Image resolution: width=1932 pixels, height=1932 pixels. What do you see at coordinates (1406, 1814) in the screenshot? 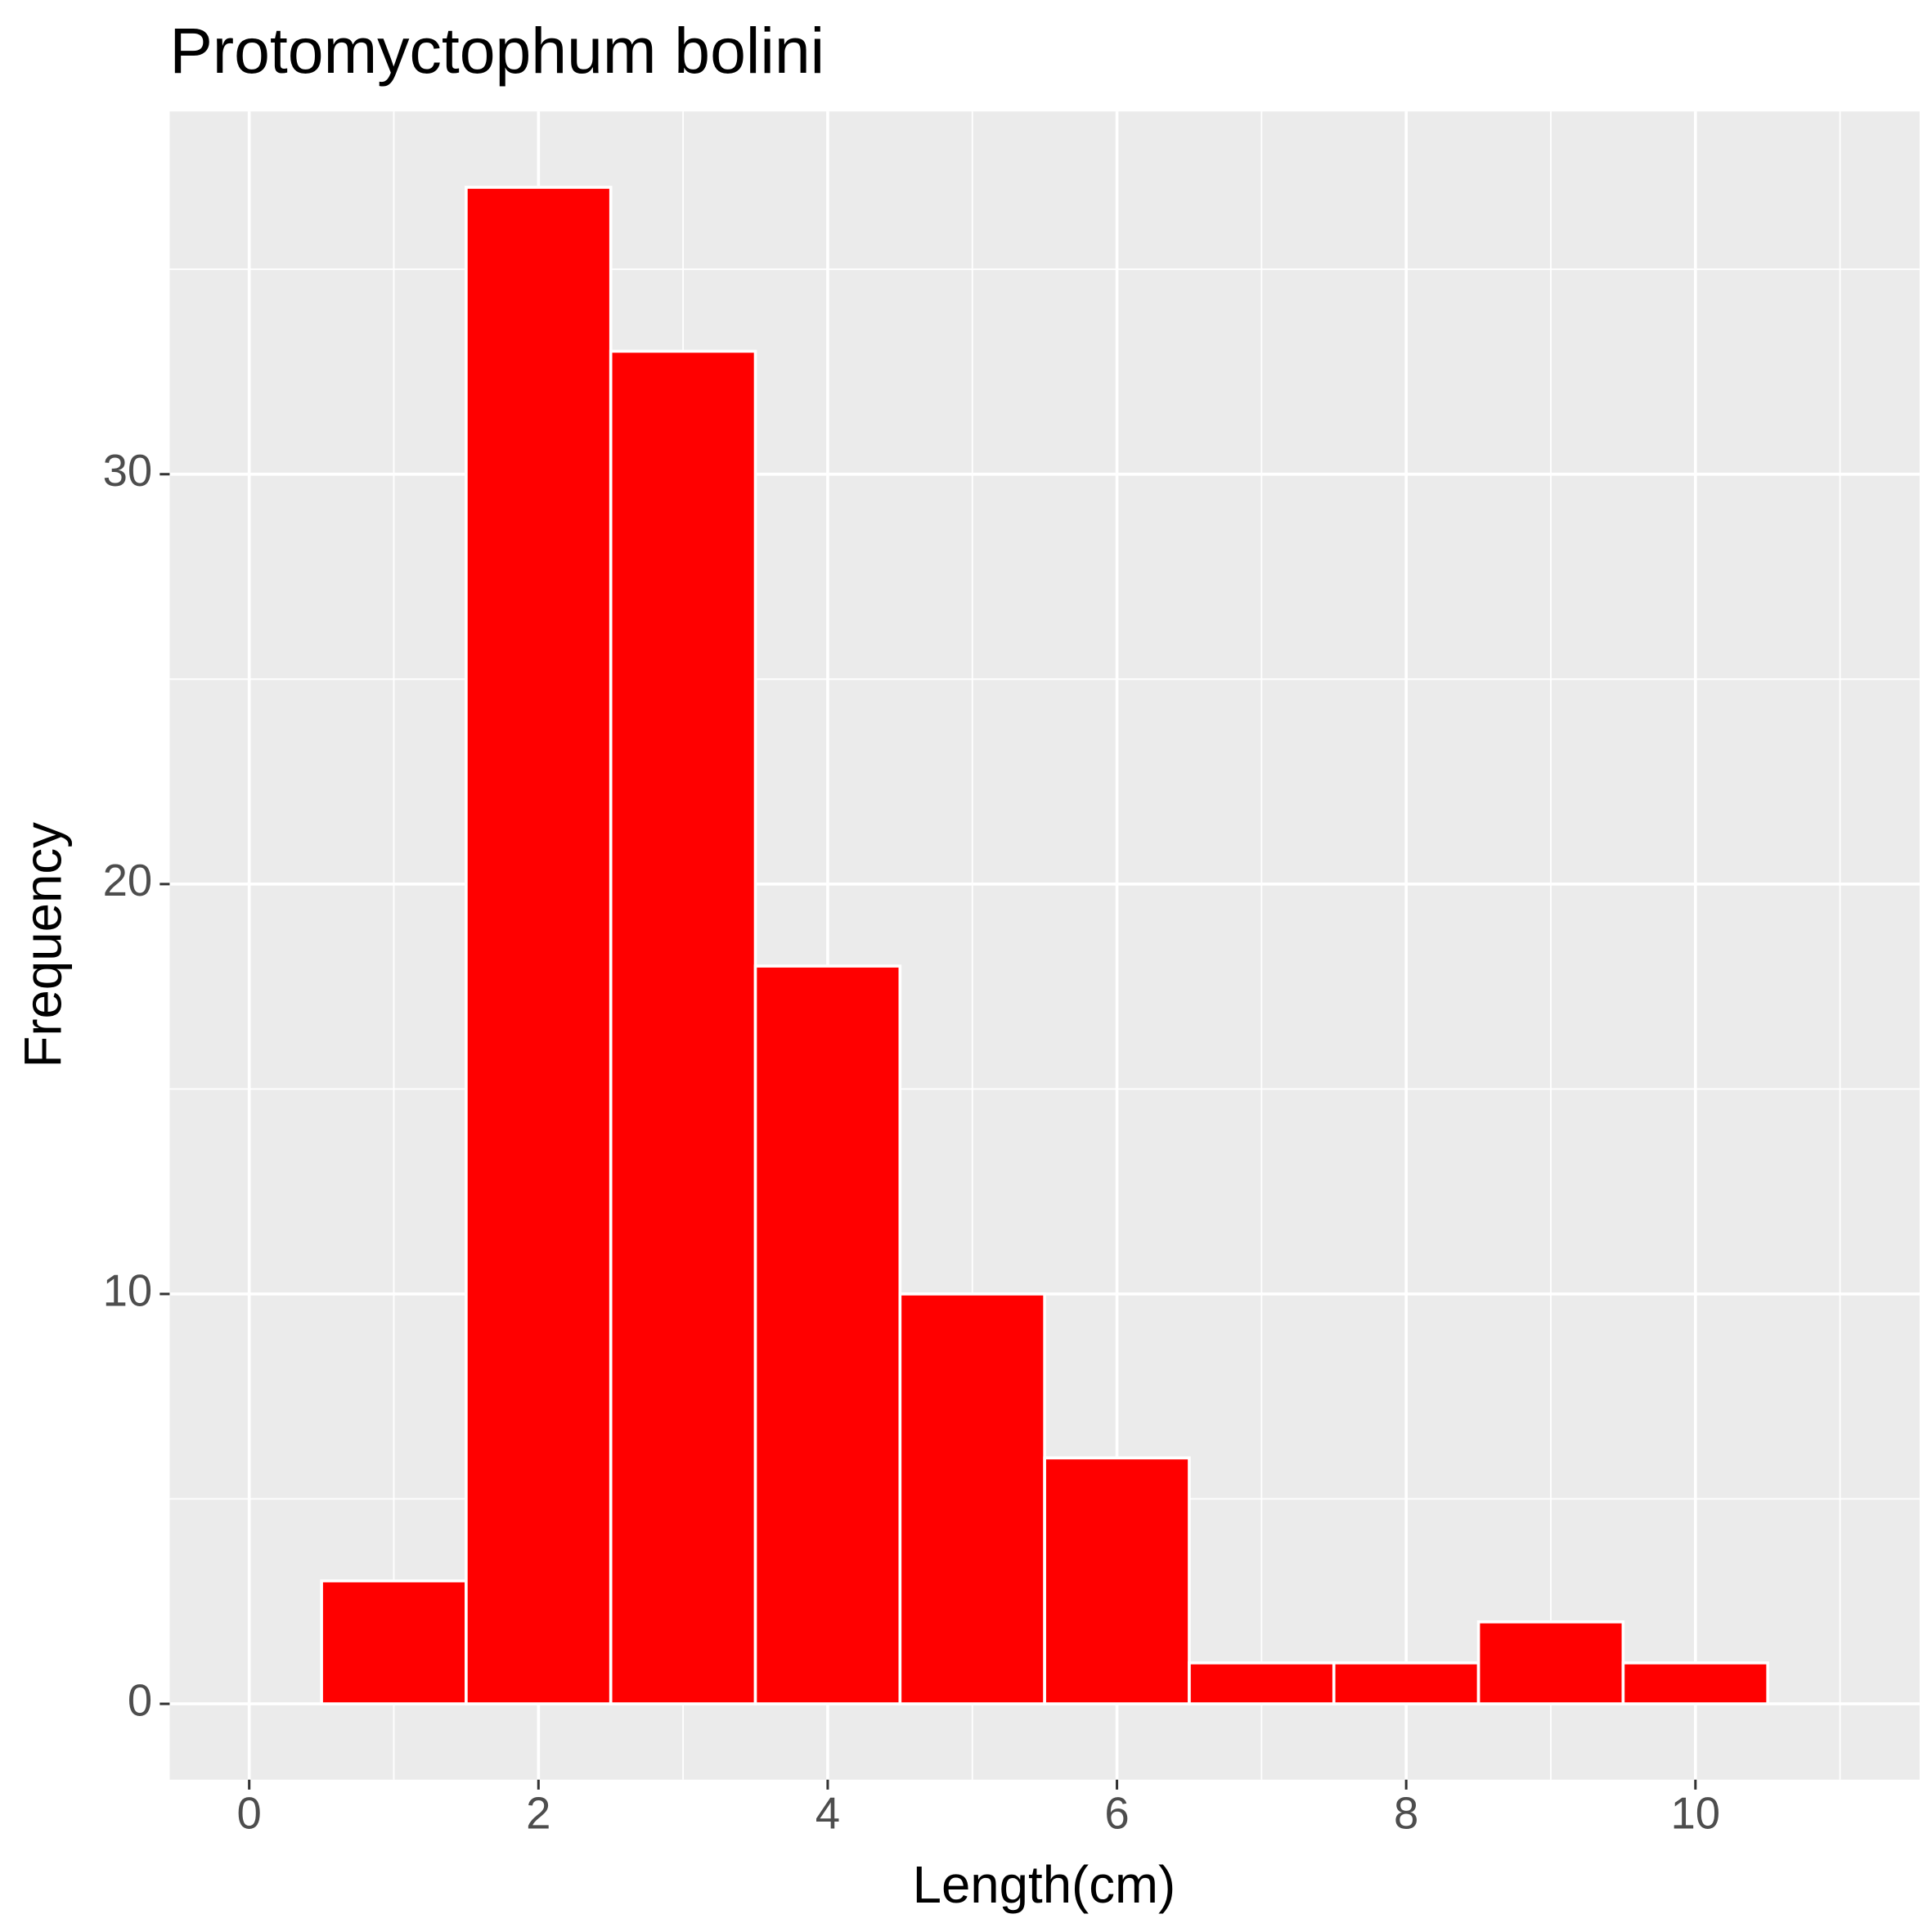
I see `x-tick-label: 8` at bounding box center [1406, 1814].